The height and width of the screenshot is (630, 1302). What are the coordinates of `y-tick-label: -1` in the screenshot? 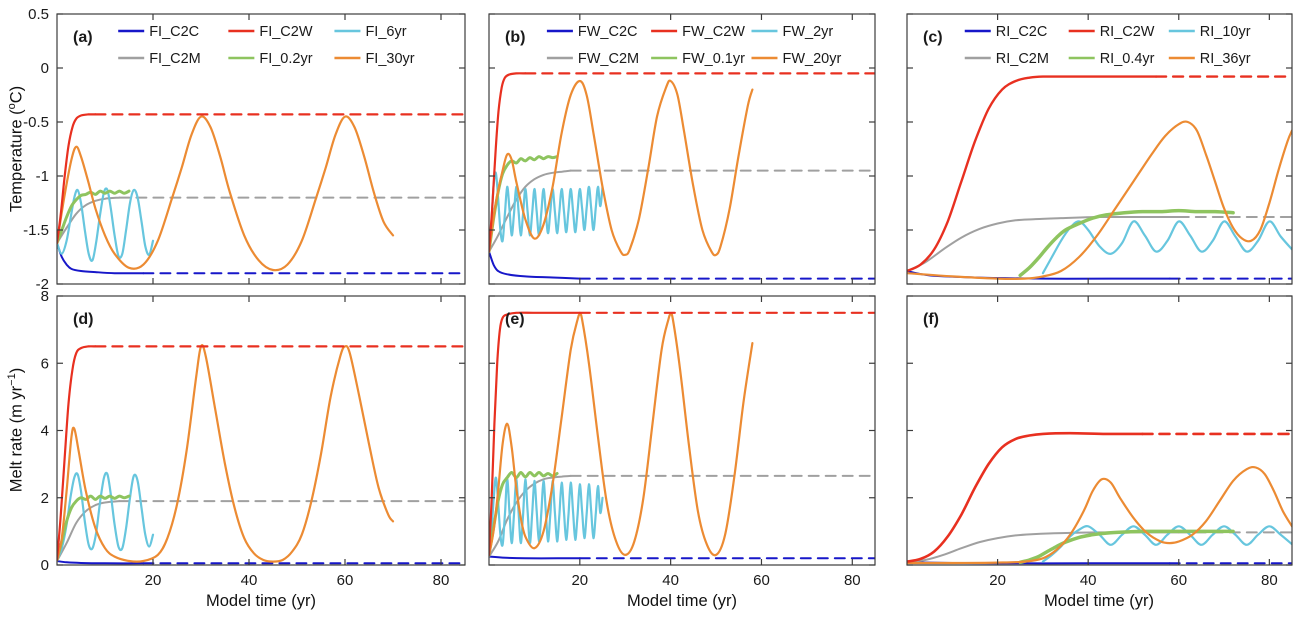 It's located at (42, 176).